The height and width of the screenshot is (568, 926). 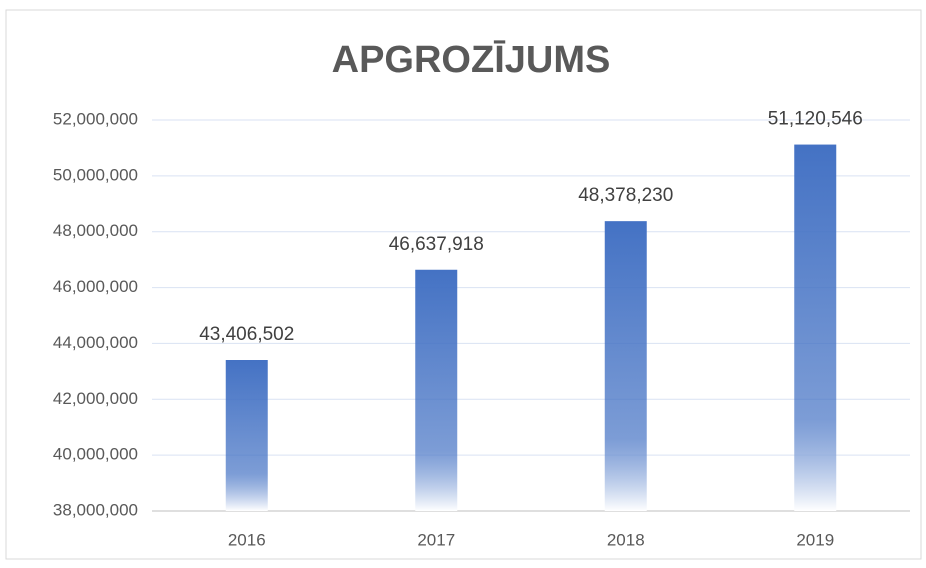 I want to click on y-tick-label: 46,000,000, so click(x=95, y=286).